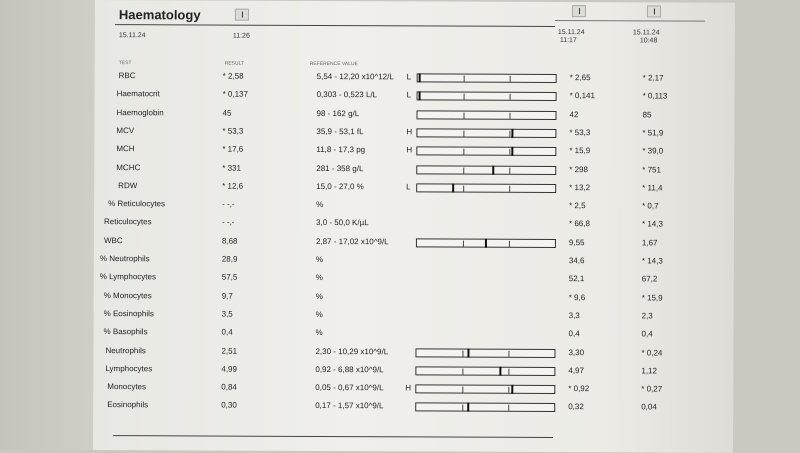  What do you see at coordinates (349, 405) in the screenshot?
I see `row-reference: 0,17 - 1,57 x10^9/L` at bounding box center [349, 405].